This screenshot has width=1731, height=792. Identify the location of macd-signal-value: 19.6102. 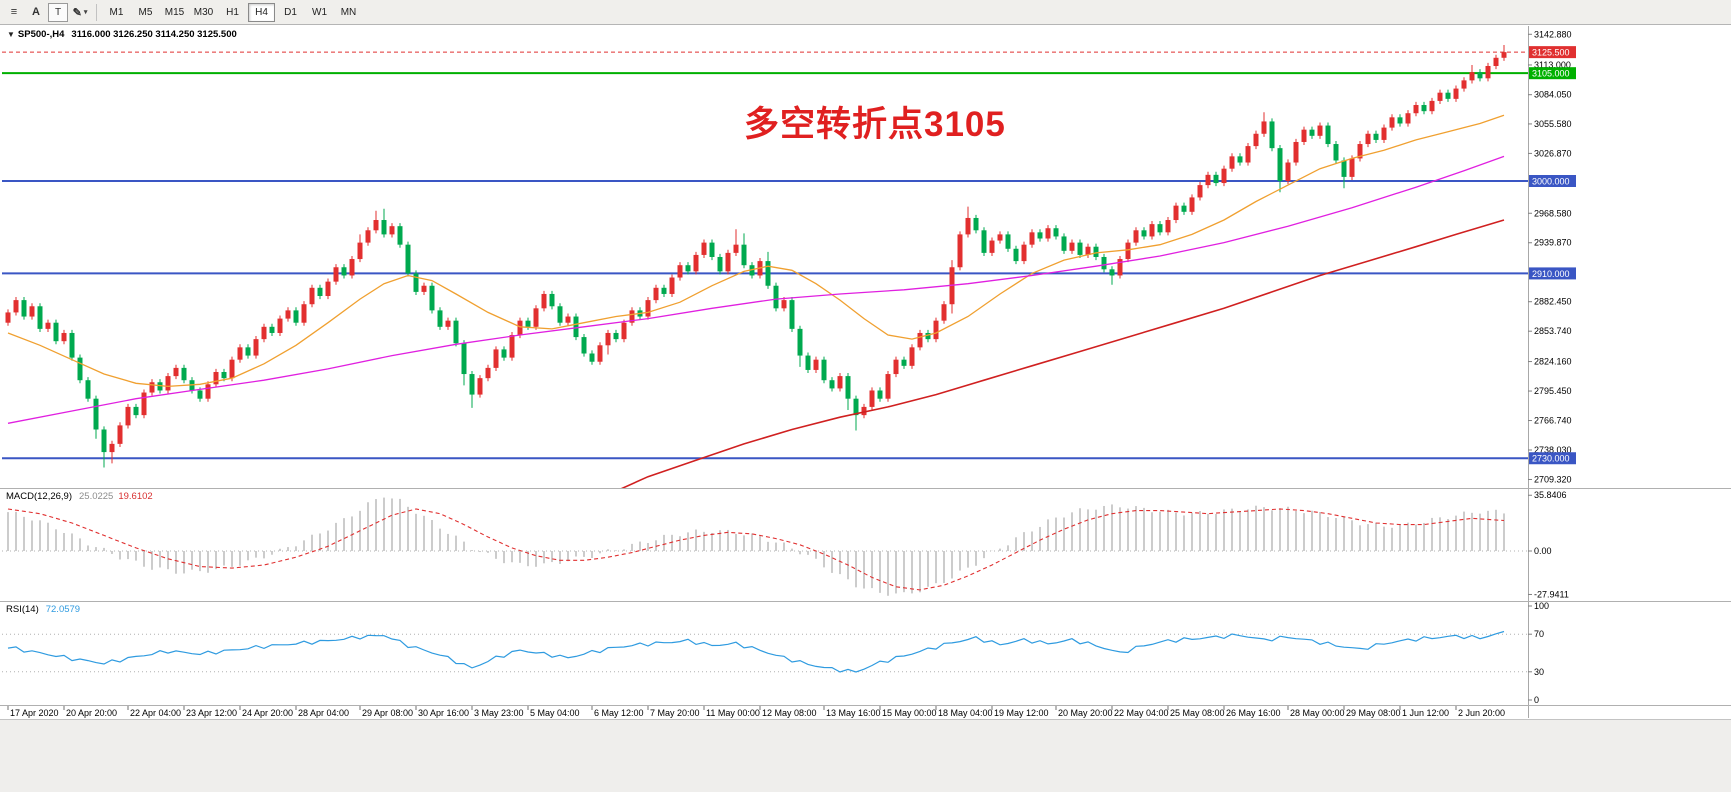
(135, 496).